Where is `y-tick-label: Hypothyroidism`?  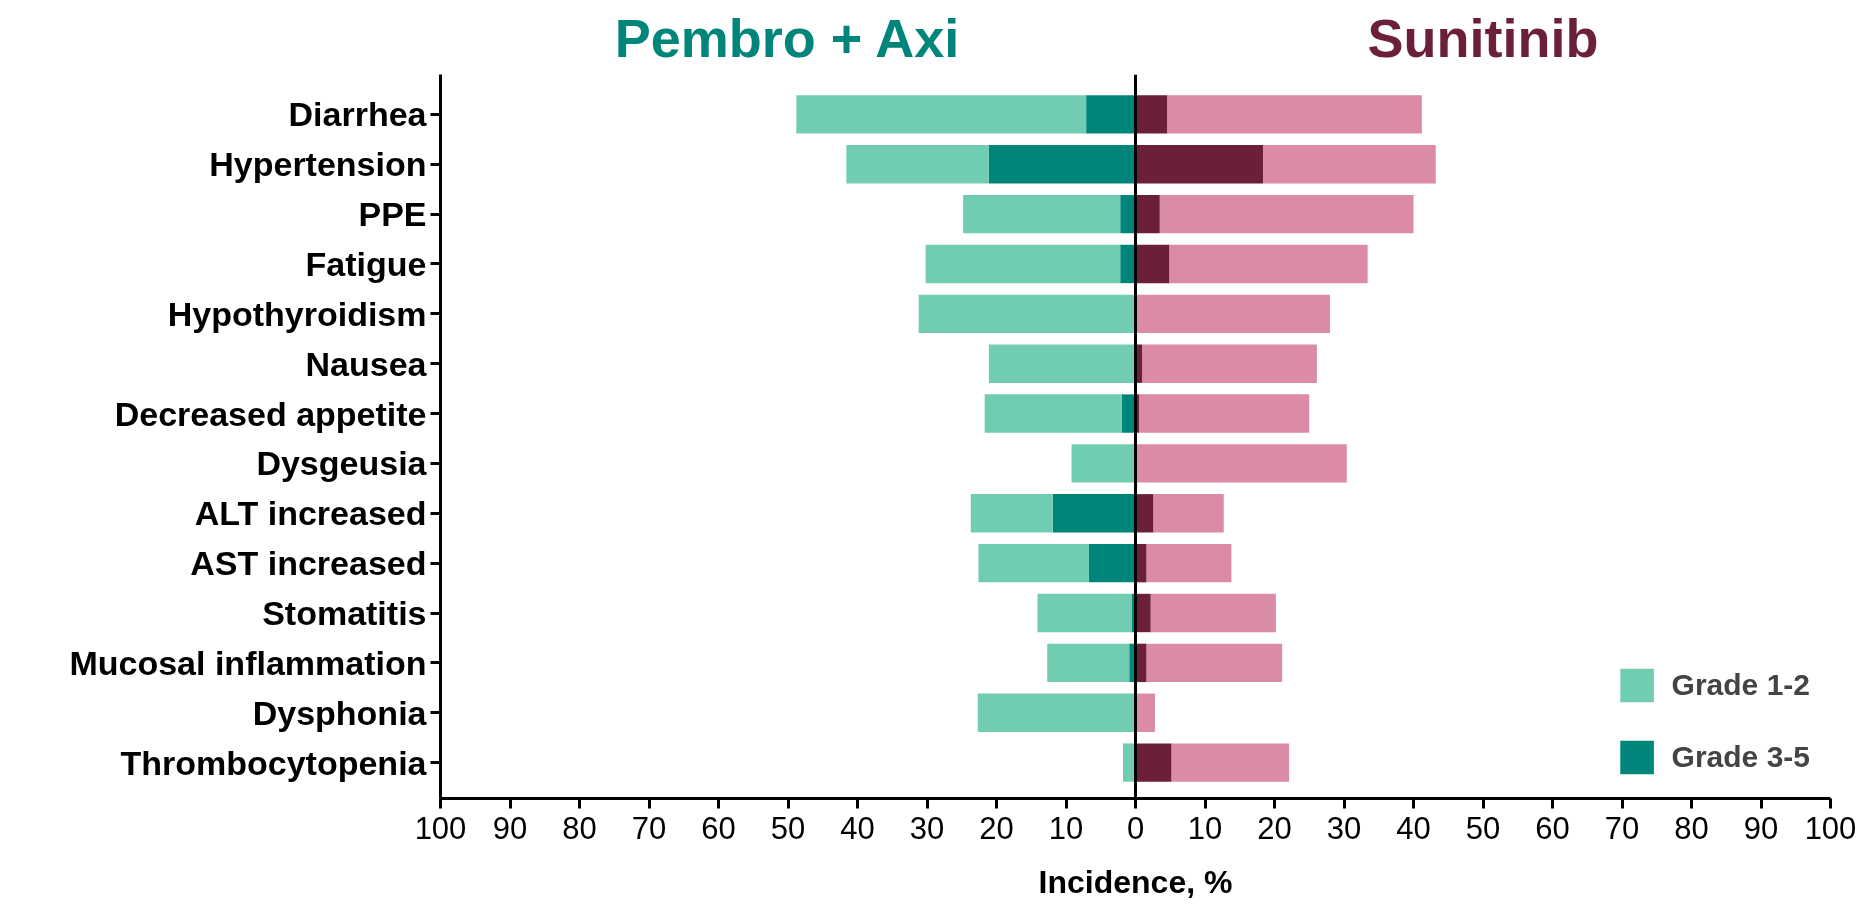 y-tick-label: Hypothyroidism is located at coordinates (297, 313).